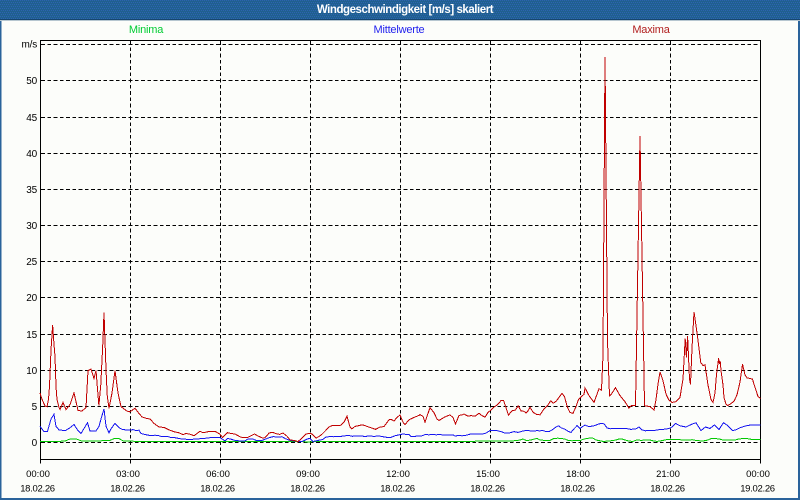 This screenshot has height=500, width=800. I want to click on svg-text: 12:00, so click(398, 474).